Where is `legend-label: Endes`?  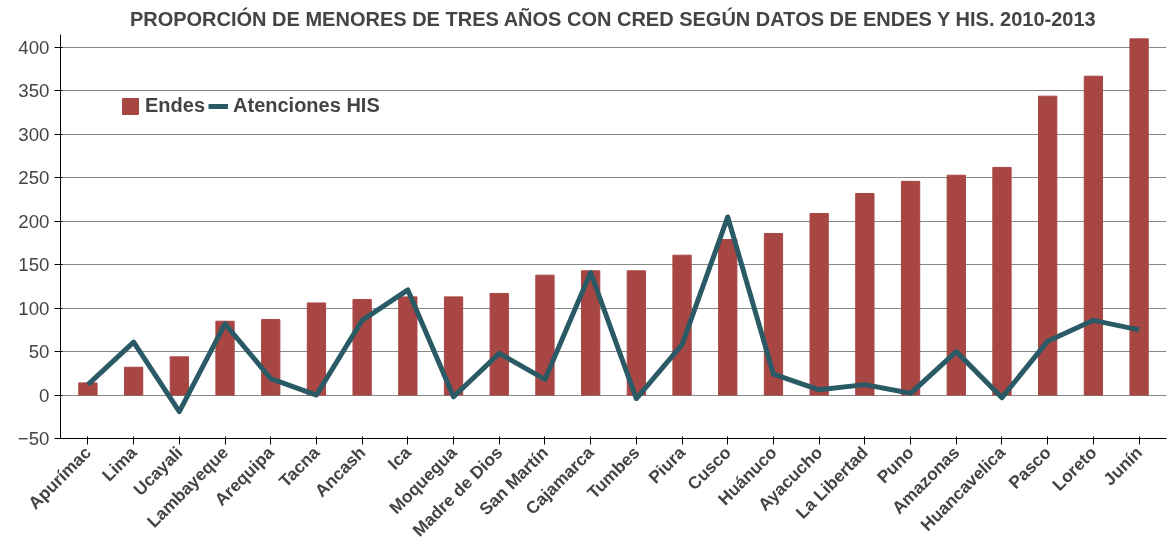 legend-label: Endes is located at coordinates (175, 105).